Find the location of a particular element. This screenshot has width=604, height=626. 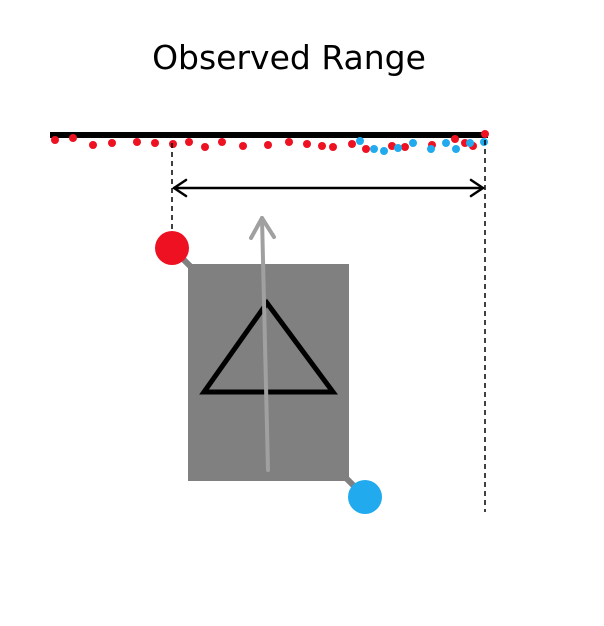

triangle-icon is located at coordinates (268, 346).